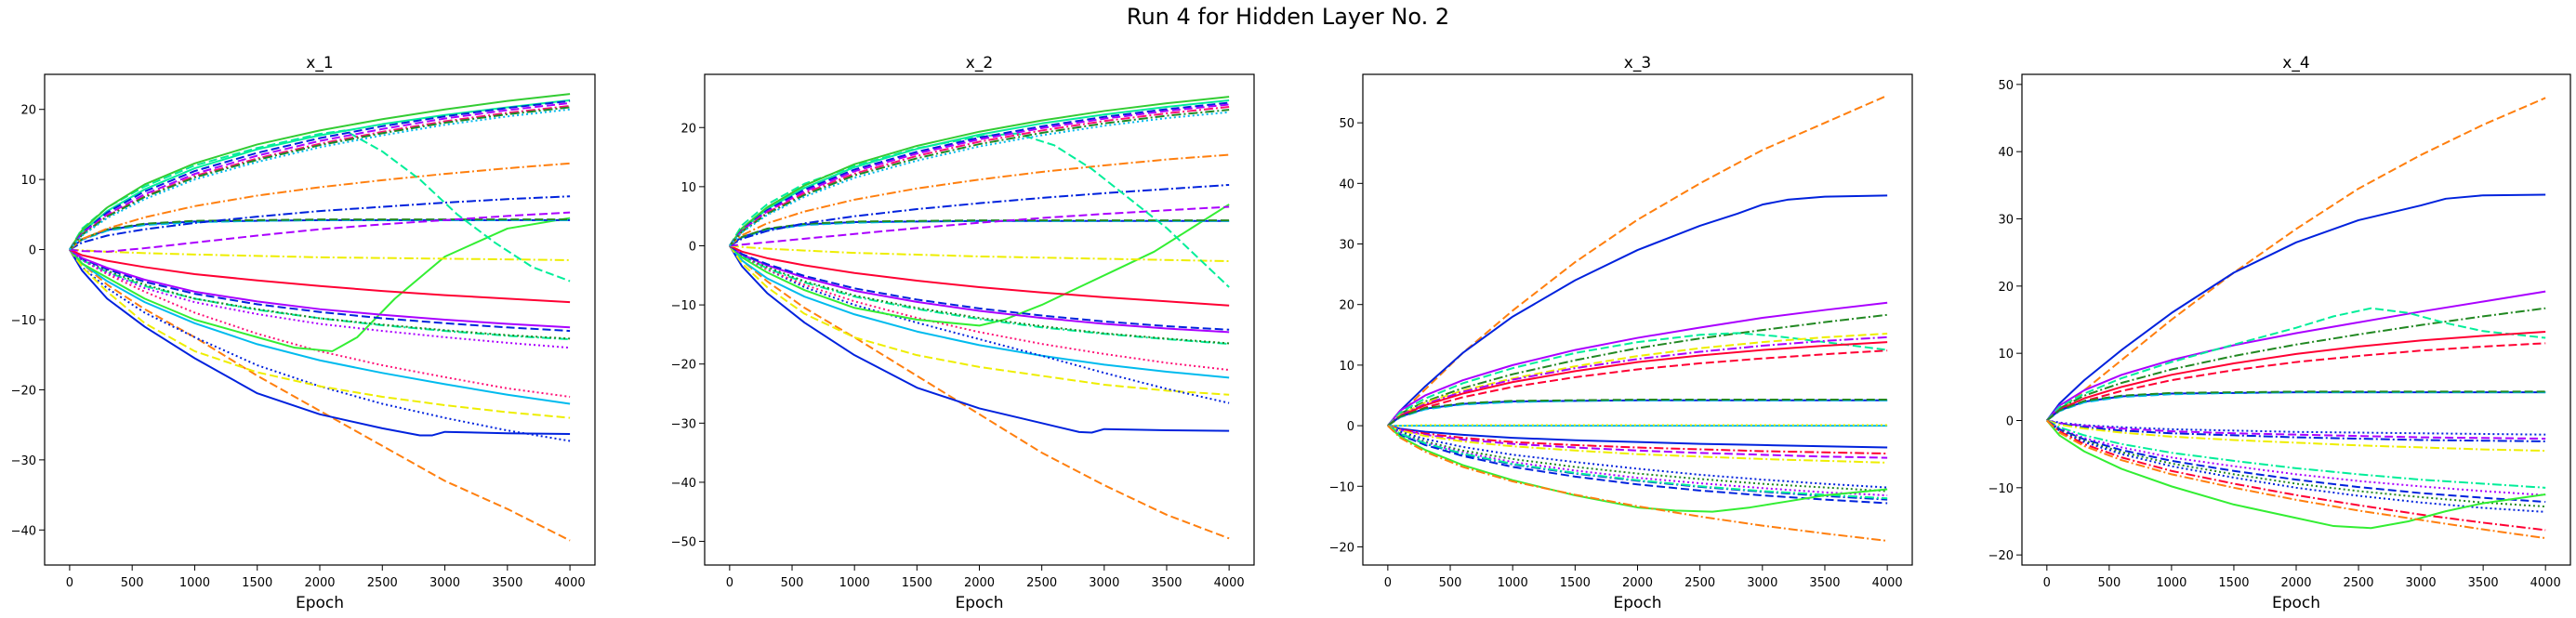 The height and width of the screenshot is (618, 2576). Describe the element at coordinates (2006, 86) in the screenshot. I see `y-tick-label: 50` at that location.